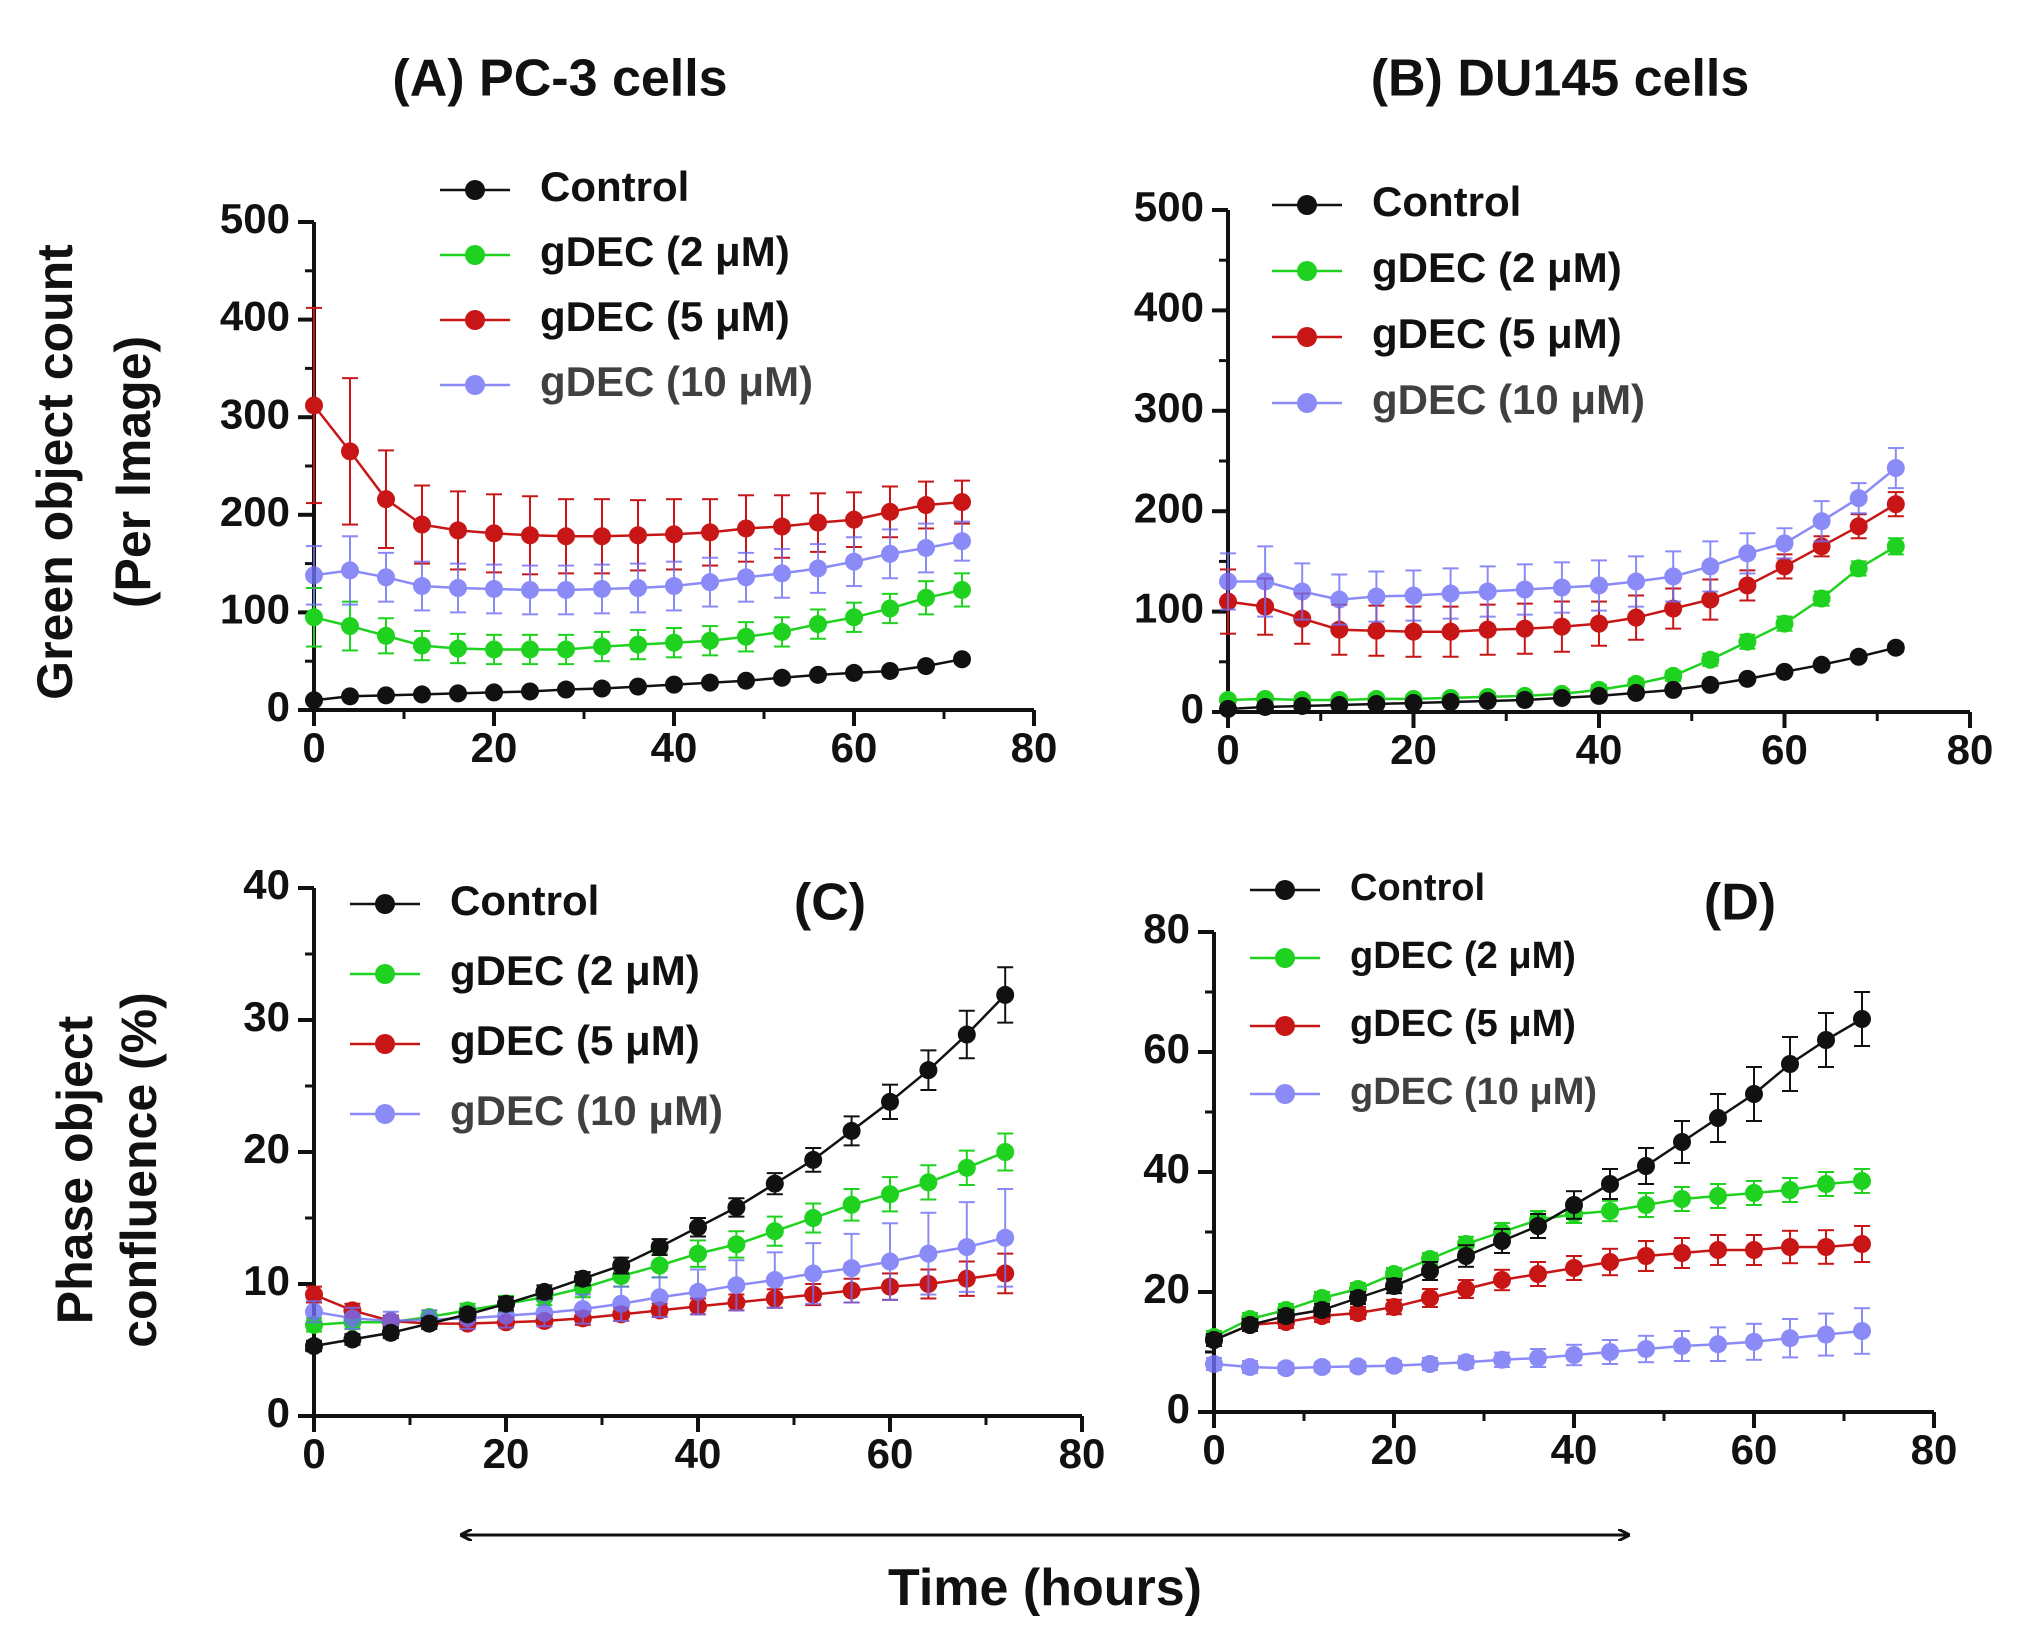  I want to click on panel-b-legend-item-control: Control, so click(1396, 201).